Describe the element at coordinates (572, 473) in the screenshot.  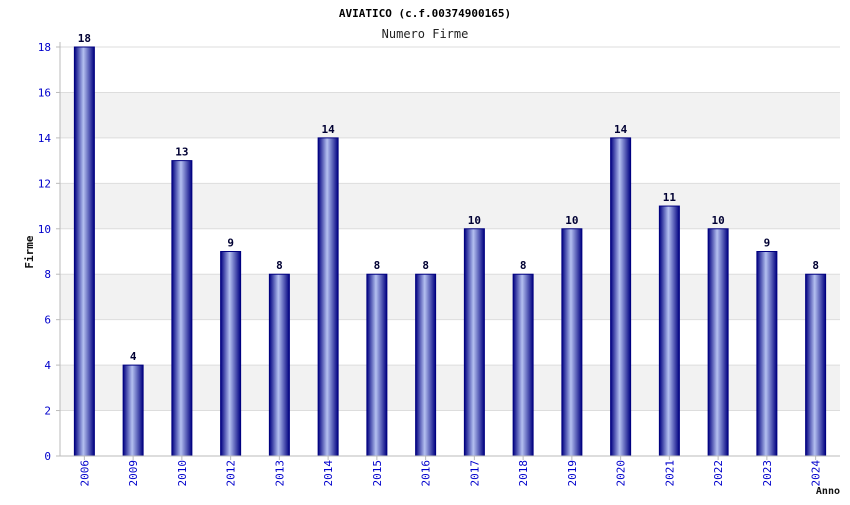
I see `x-tick-label: 2019` at that location.